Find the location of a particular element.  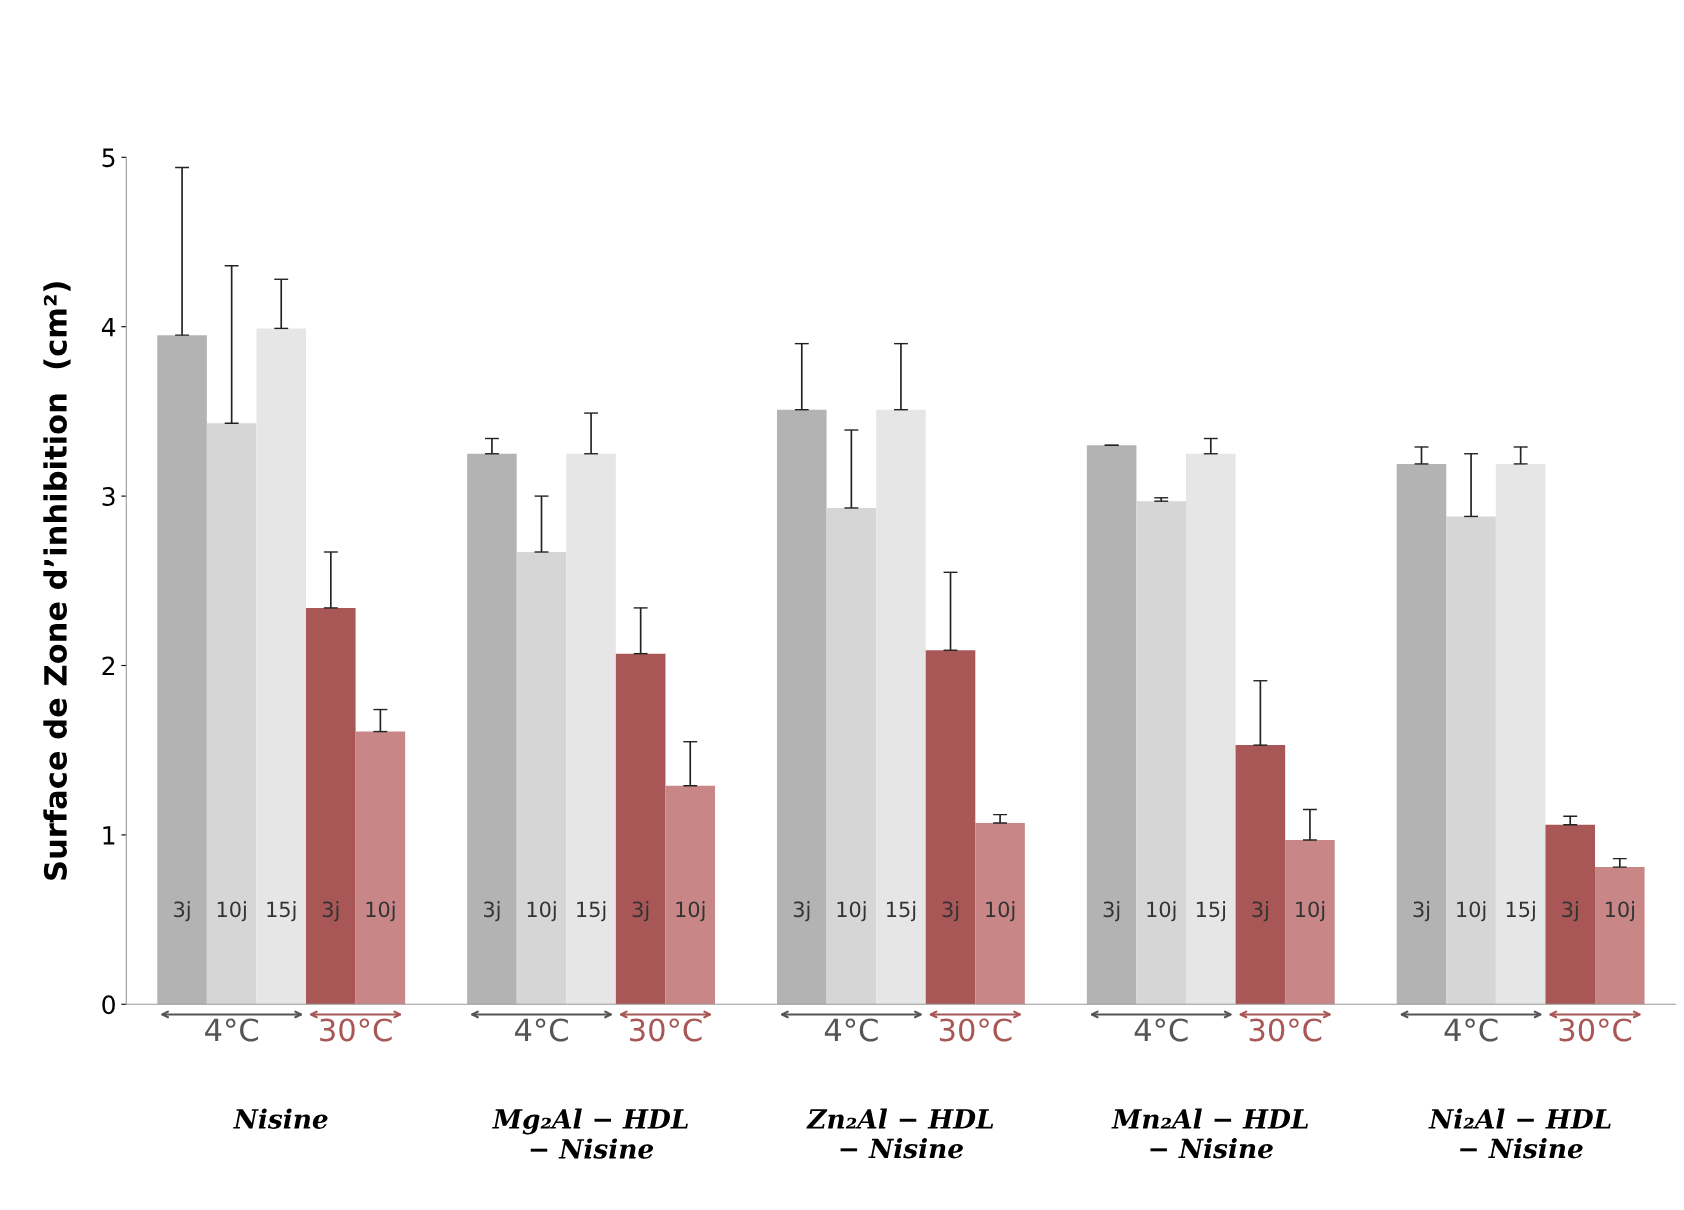

y-tick-label: 0 is located at coordinates (108, 1005).